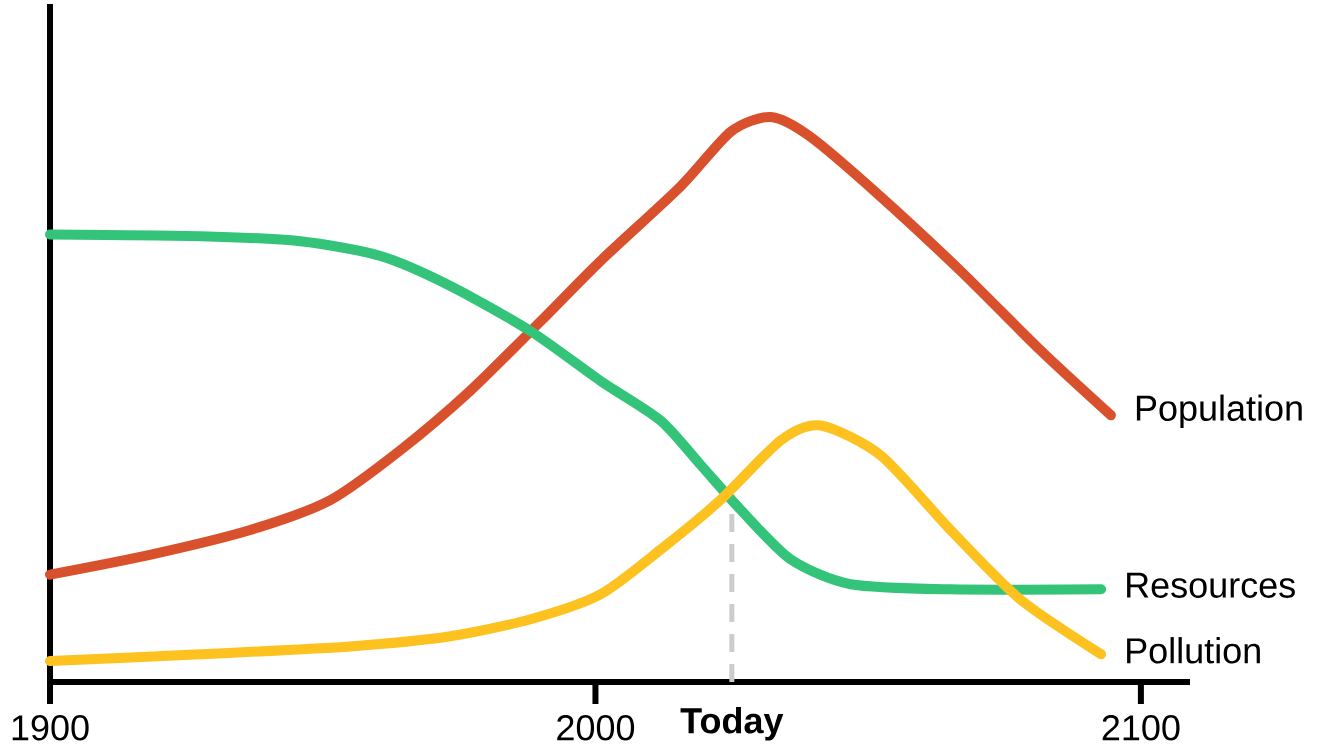  What do you see at coordinates (1211, 585) in the screenshot?
I see `series-label: Resources` at bounding box center [1211, 585].